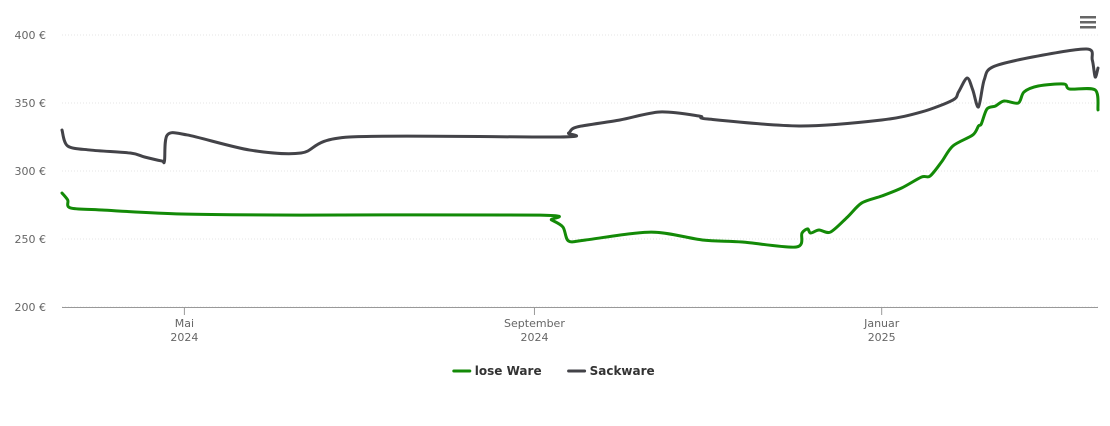 The width and height of the screenshot is (1110, 426). Describe the element at coordinates (31, 239) in the screenshot. I see `y-tick-label: 250 €` at that location.